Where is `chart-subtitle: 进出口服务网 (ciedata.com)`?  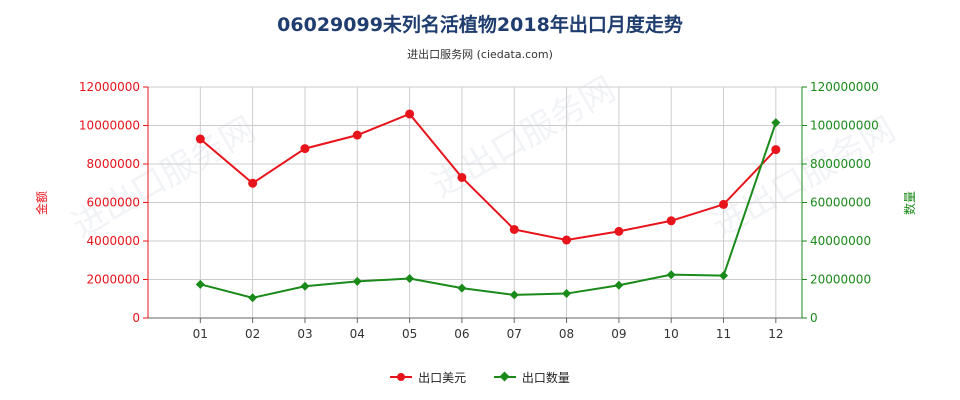
chart-subtitle: 进出口服务网 (ciedata.com) is located at coordinates (480, 54).